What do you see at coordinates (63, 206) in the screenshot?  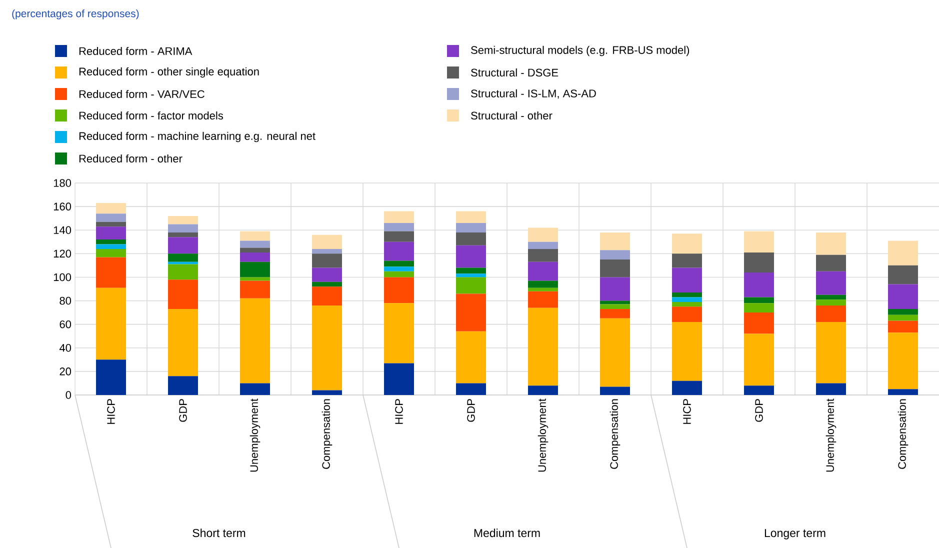 I see `y-tick-label: 160` at bounding box center [63, 206].